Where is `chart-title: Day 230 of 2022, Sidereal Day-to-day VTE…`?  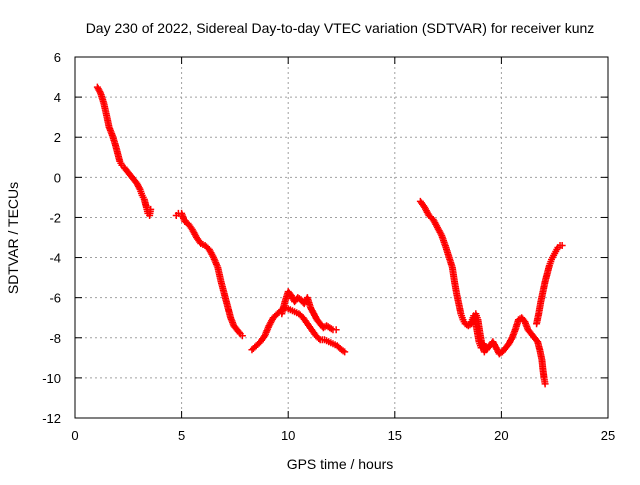 chart-title: Day 230 of 2022, Sidereal Day-to-day VTE… is located at coordinates (340, 28).